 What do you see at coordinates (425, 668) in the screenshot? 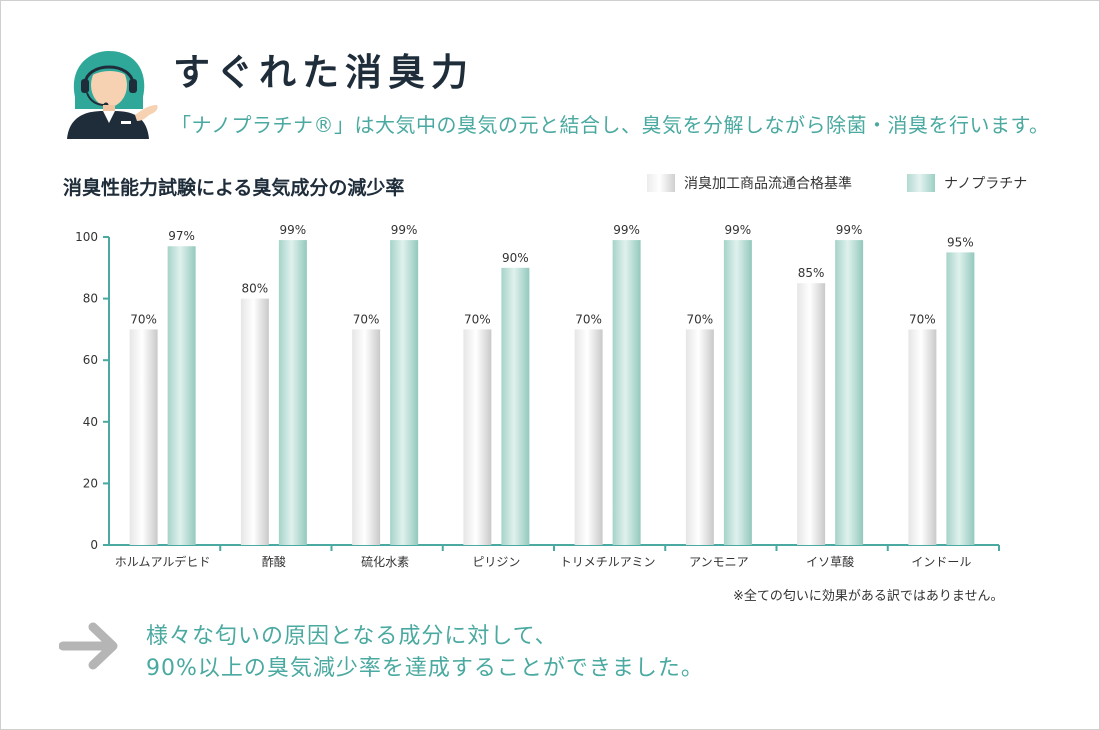
I see `conclusion-line-2: 90%以上の臭気減少率を達成することができました。` at bounding box center [425, 668].